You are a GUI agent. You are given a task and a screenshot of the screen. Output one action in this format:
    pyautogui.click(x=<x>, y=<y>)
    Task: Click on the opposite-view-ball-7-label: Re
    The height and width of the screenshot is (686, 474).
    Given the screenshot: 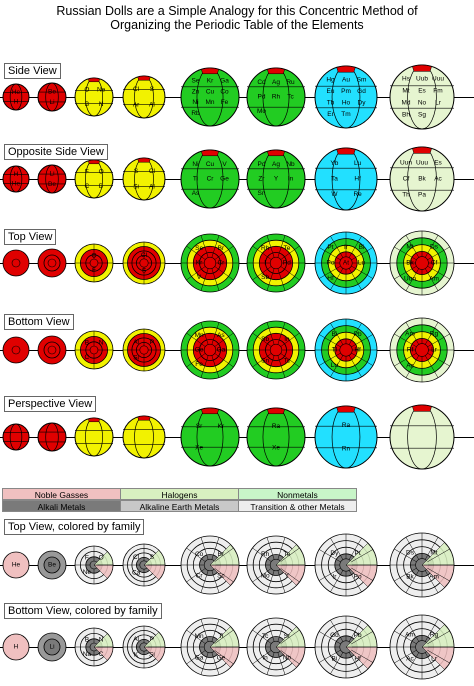 What is the action you would take?
    pyautogui.click(x=357, y=194)
    